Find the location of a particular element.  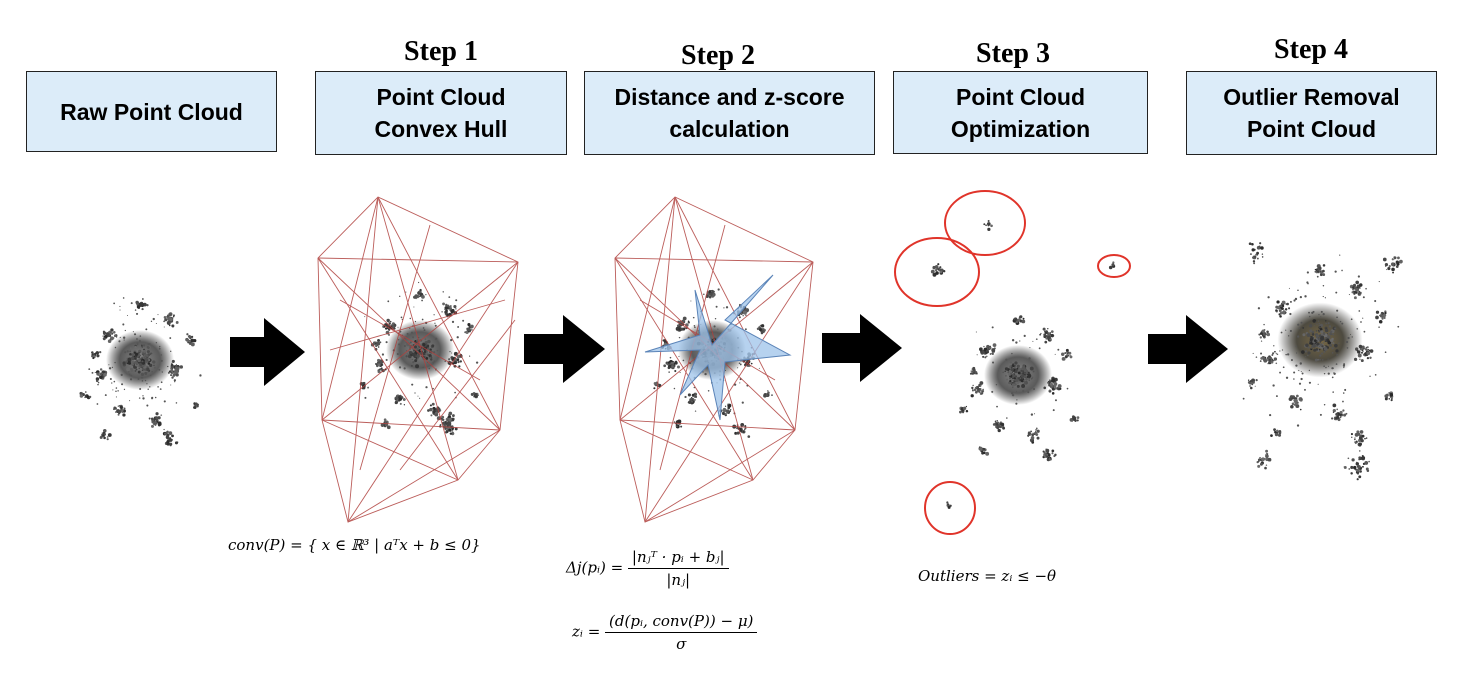

outlier-removal-box: Outlier Removal Point Cloud is located at coordinates (1311, 113).